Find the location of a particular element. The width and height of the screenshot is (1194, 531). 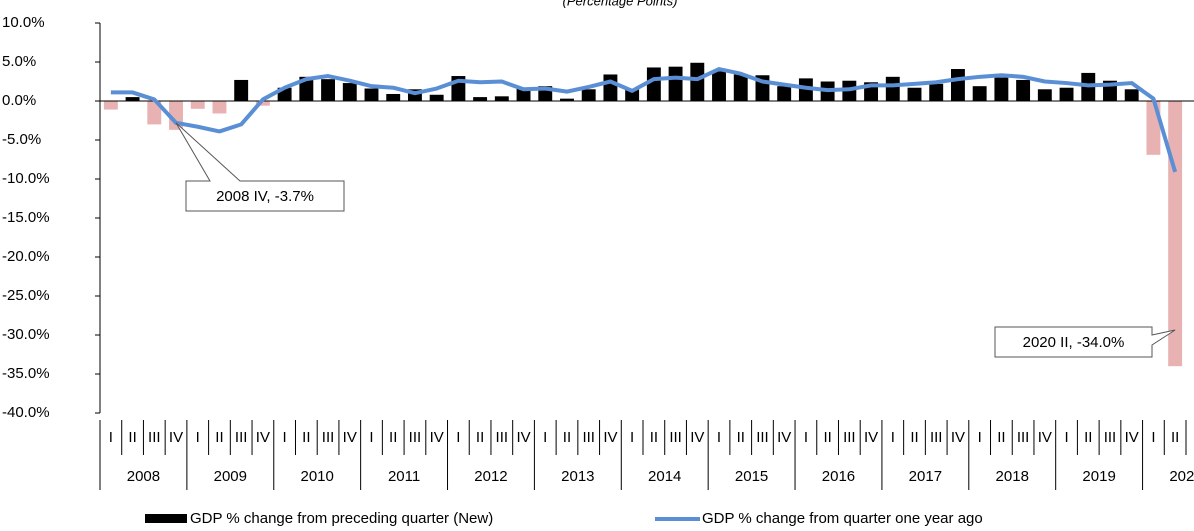

y-tick-label: -35.0% is located at coordinates (26, 373).